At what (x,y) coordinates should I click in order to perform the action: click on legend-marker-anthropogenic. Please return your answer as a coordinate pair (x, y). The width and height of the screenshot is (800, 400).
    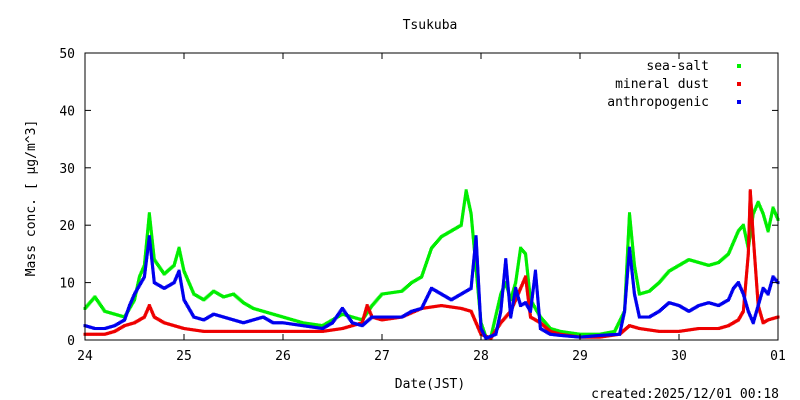
    Looking at the image, I should click on (739, 102).